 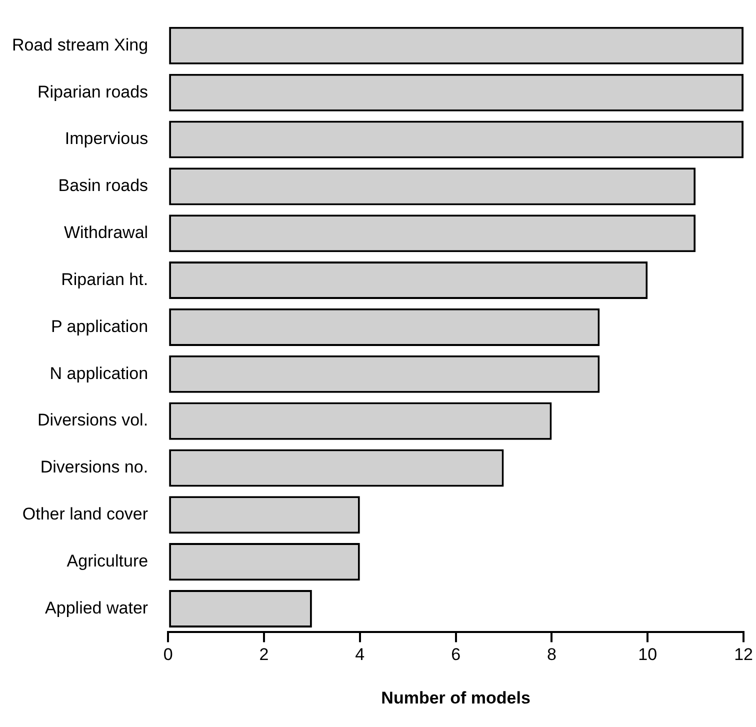 What do you see at coordinates (106, 138) in the screenshot?
I see `y-tick-label: Impervious` at bounding box center [106, 138].